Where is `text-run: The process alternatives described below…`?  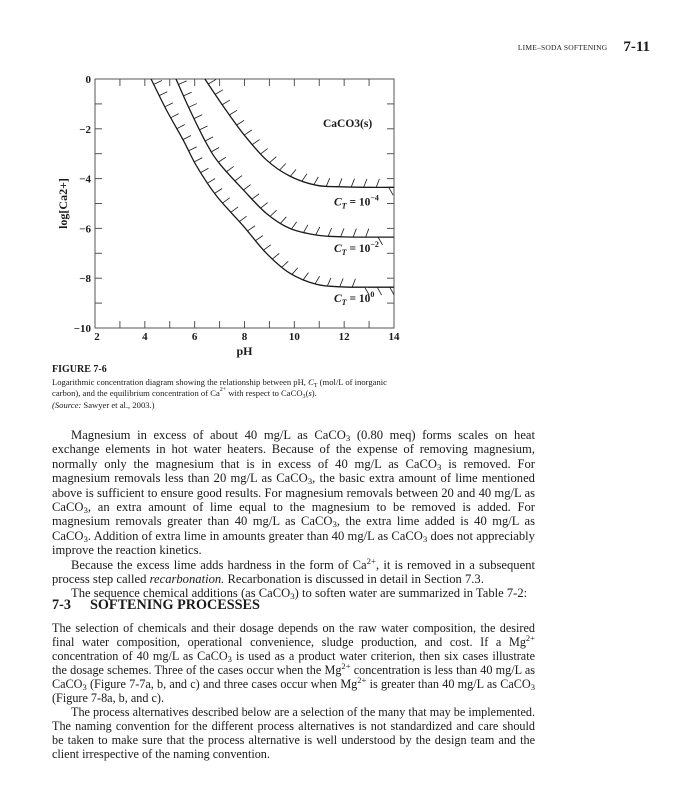 text-run: The process alternatives described below… is located at coordinates (293, 733).